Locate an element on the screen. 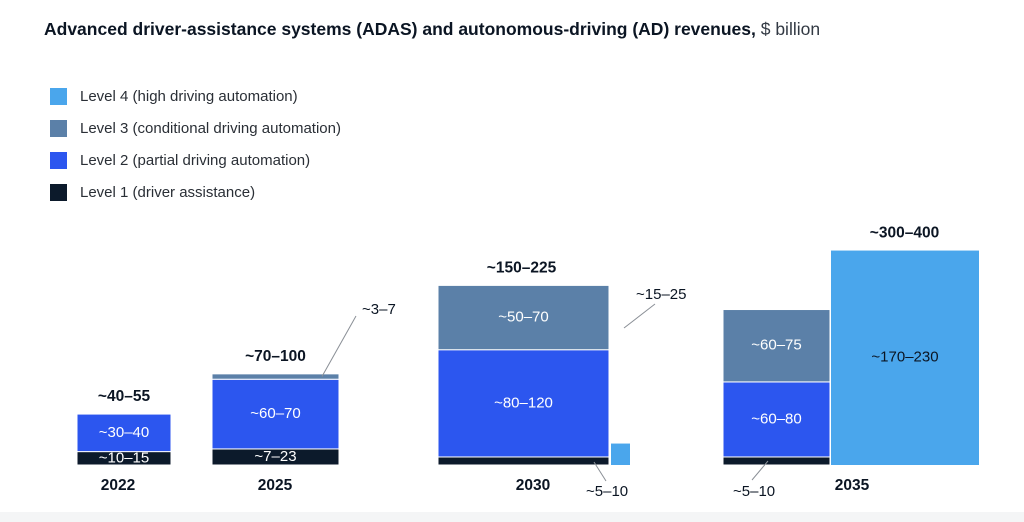  bar-level4-2035 is located at coordinates (905, 357).